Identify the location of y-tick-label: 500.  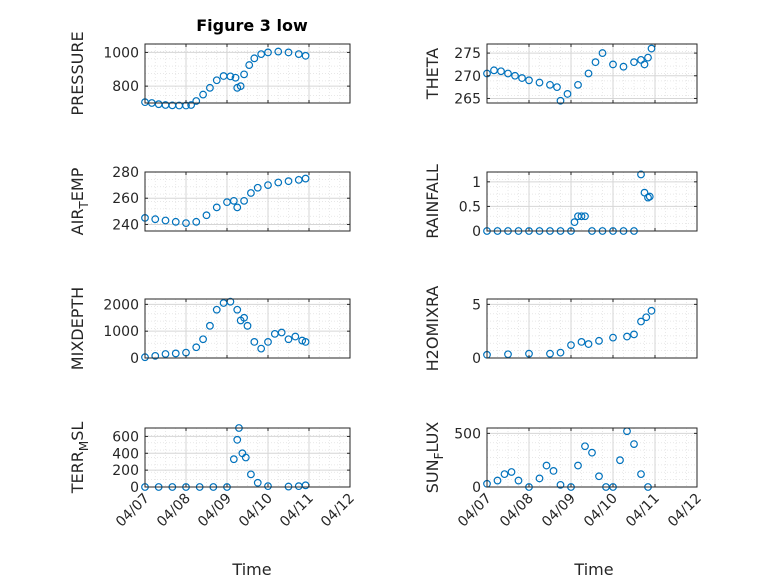
(467, 434).